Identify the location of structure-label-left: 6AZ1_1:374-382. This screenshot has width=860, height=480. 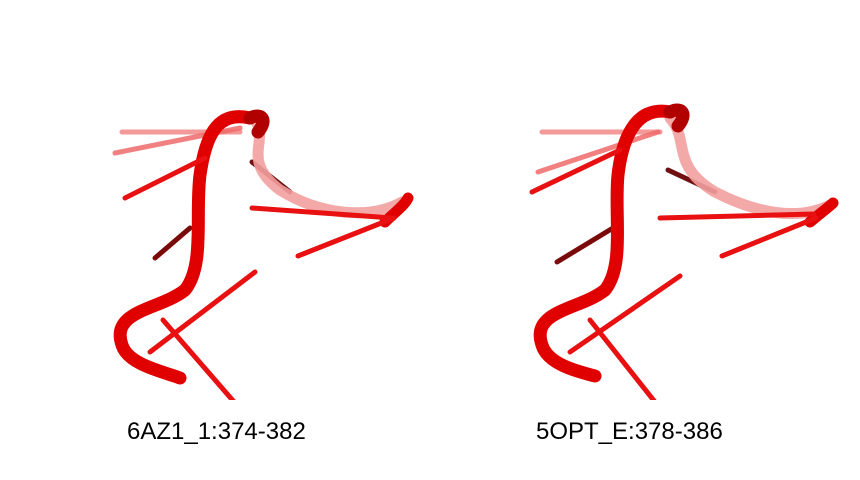
(216, 431).